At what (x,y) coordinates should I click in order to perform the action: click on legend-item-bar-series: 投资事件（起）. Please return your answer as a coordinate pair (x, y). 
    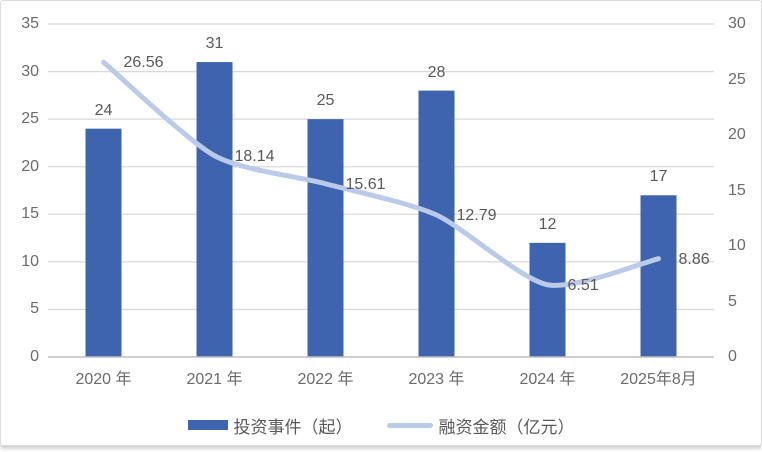
    Looking at the image, I should click on (270, 425).